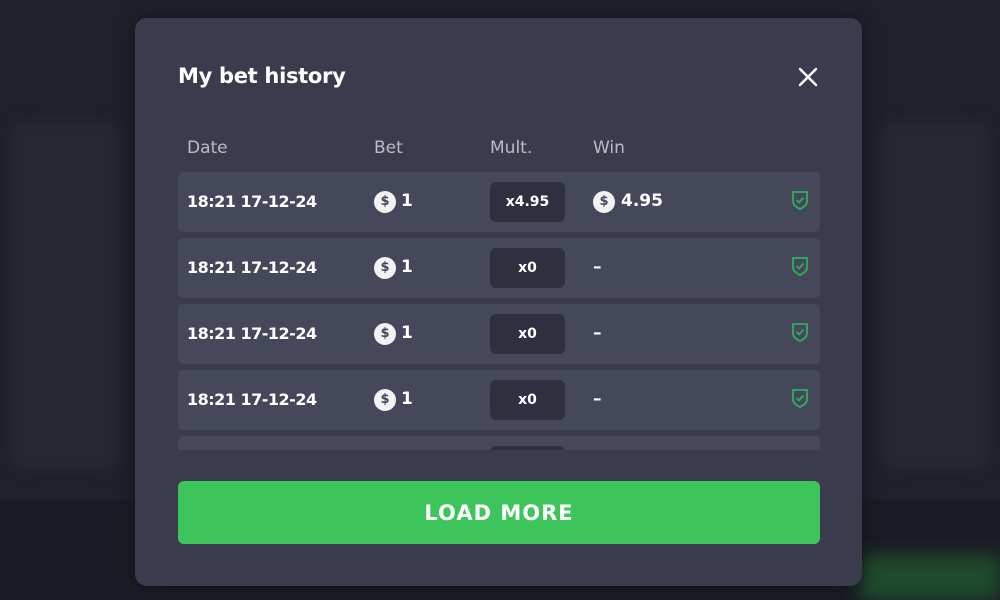  Describe the element at coordinates (808, 77) in the screenshot. I see `close-icon` at that location.